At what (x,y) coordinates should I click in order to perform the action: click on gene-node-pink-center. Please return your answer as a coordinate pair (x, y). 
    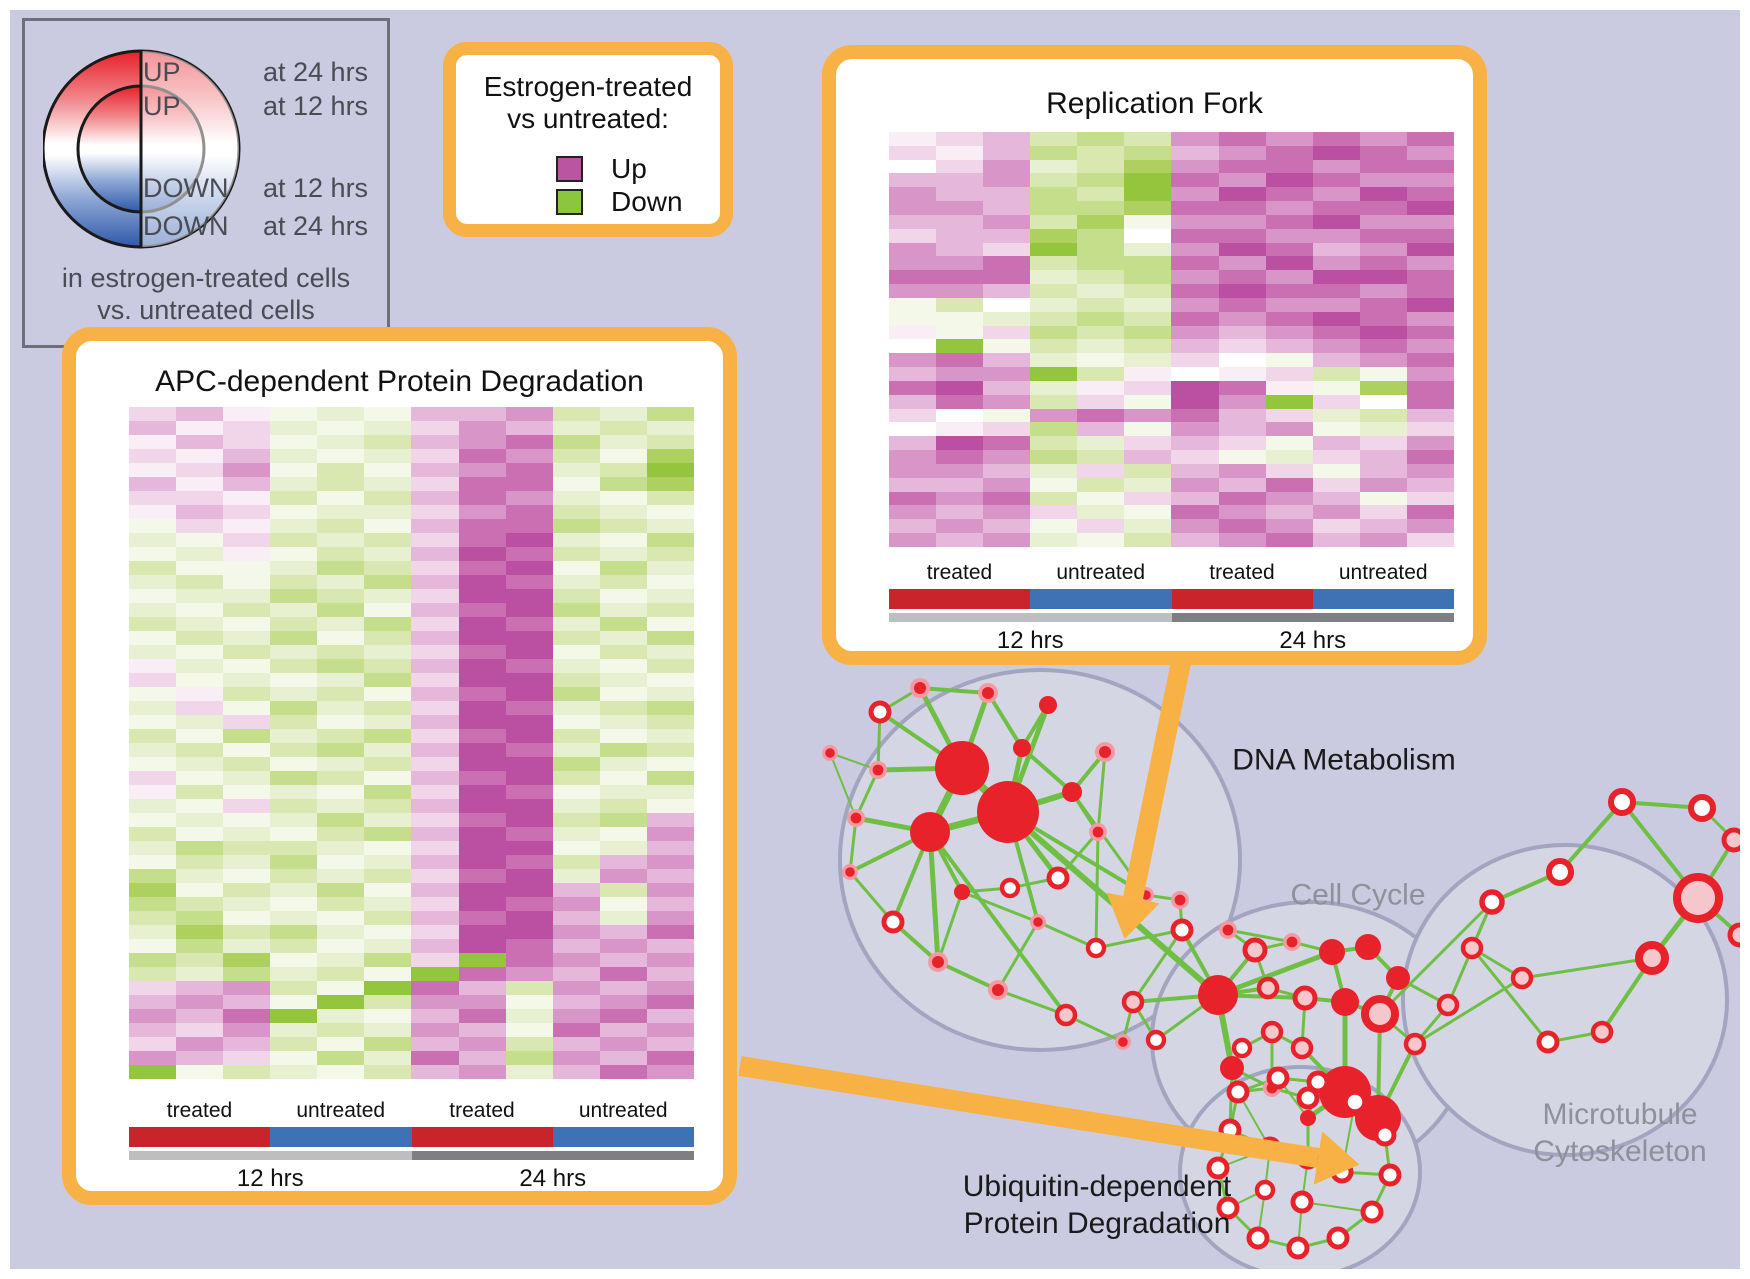
    Looking at the image, I should click on (1730, 840).